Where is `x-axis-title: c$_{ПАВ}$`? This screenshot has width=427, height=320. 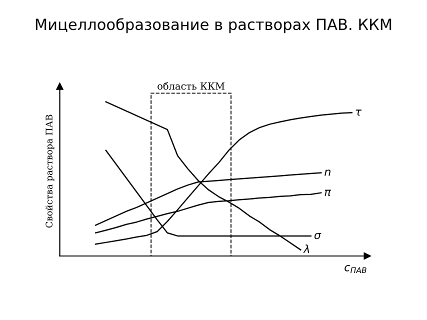 x-axis-title: c$_{ПАВ}$ is located at coordinates (355, 269).